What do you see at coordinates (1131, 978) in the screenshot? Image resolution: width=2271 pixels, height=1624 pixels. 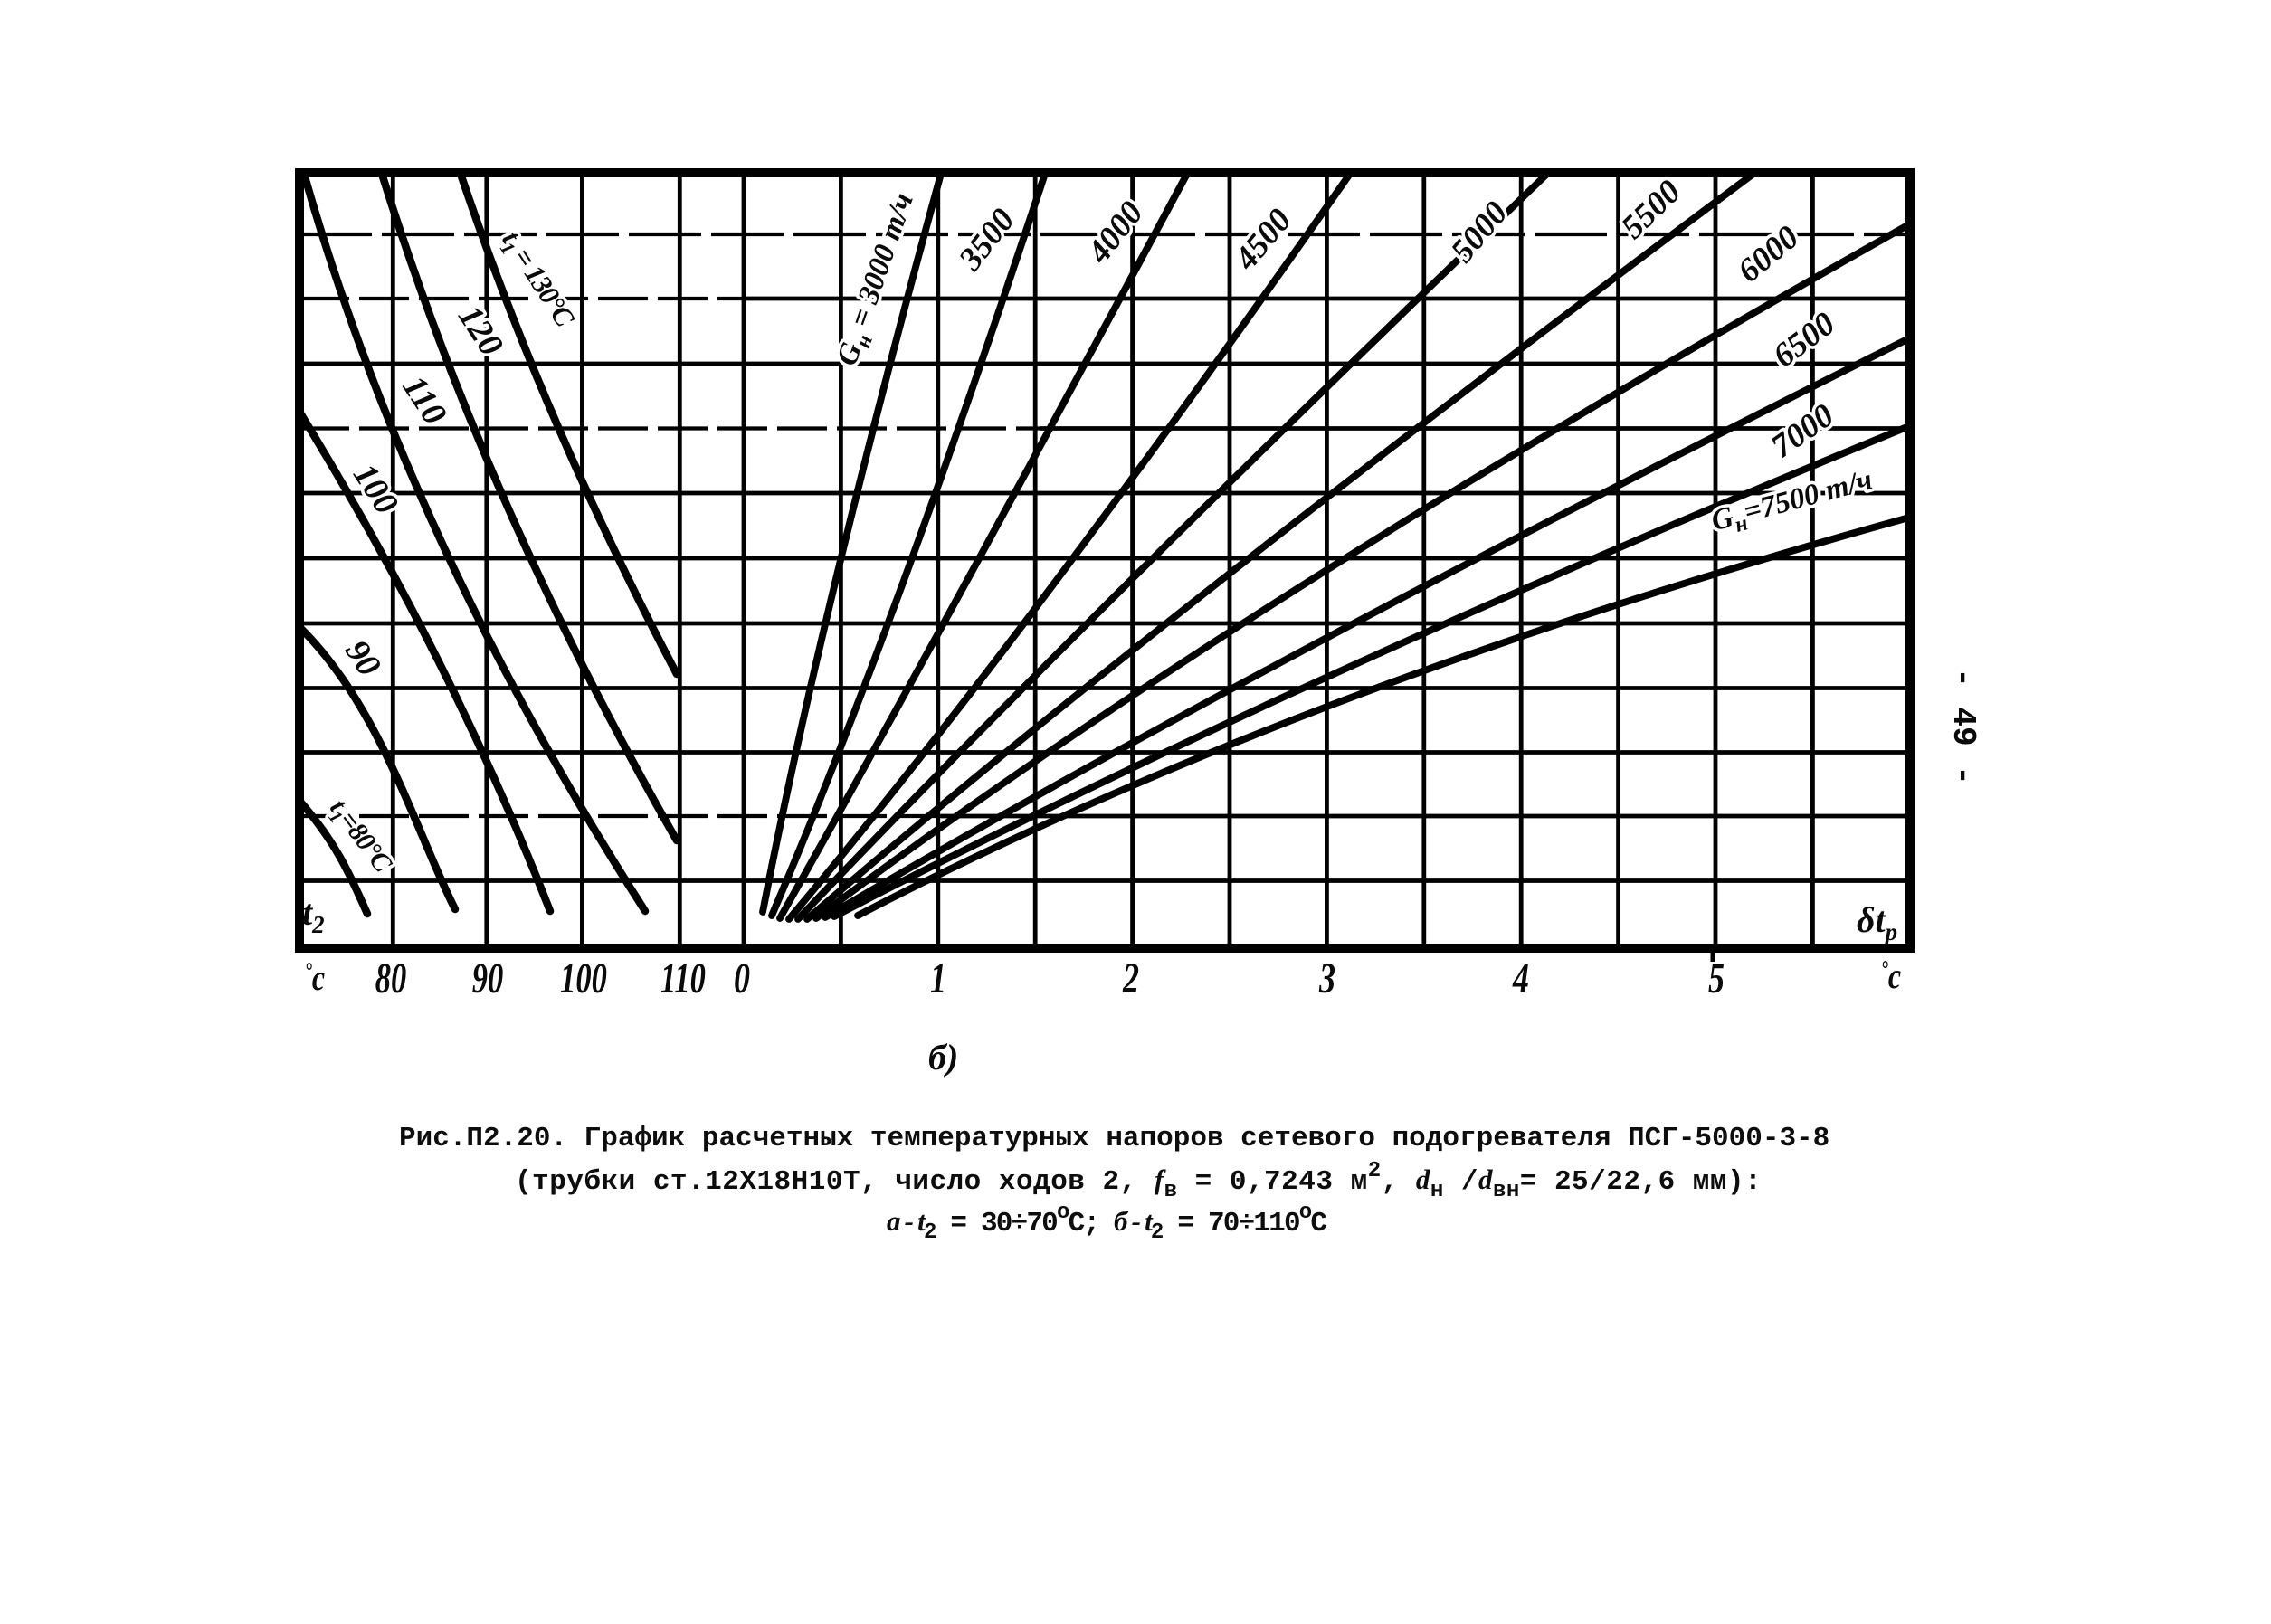 I see `svg-text: 2` at bounding box center [1131, 978].